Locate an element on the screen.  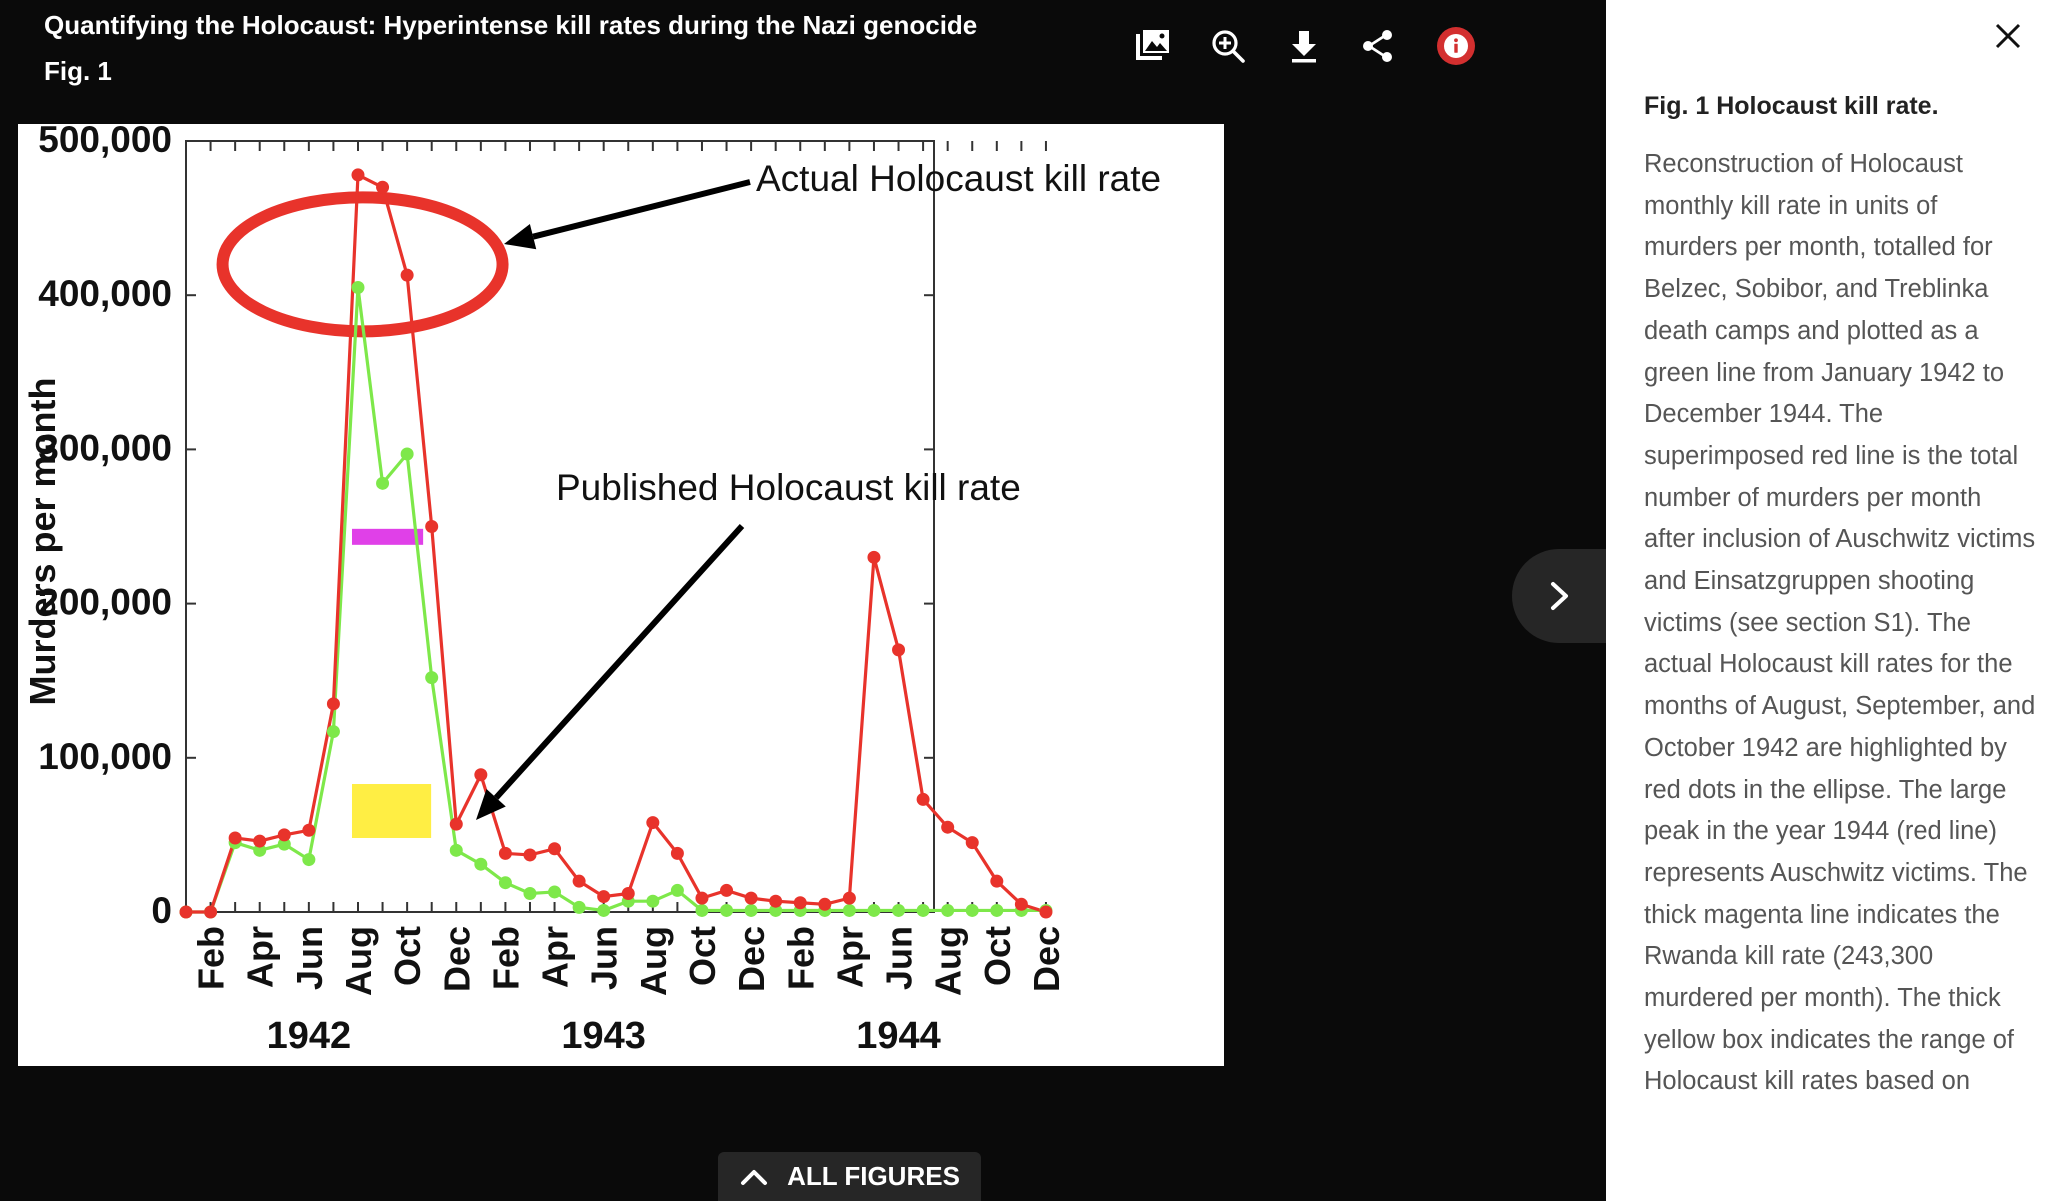
download-button is located at coordinates (1304, 46).